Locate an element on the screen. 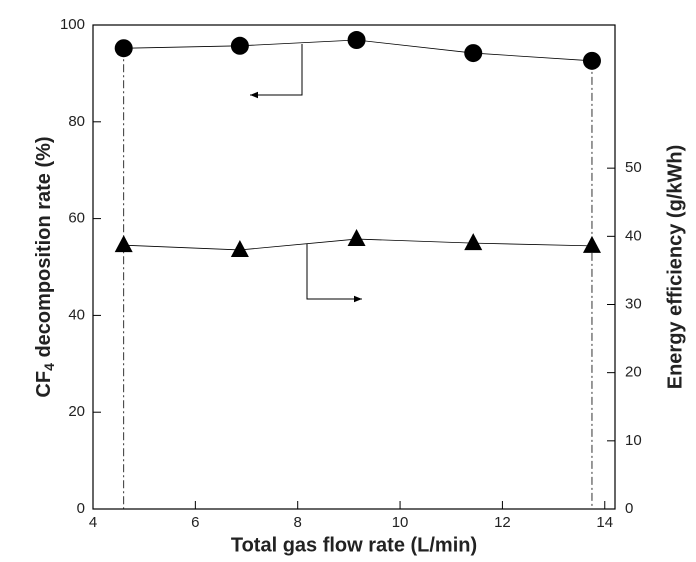 The width and height of the screenshot is (696, 562). x-tick-label: 8 is located at coordinates (298, 522).